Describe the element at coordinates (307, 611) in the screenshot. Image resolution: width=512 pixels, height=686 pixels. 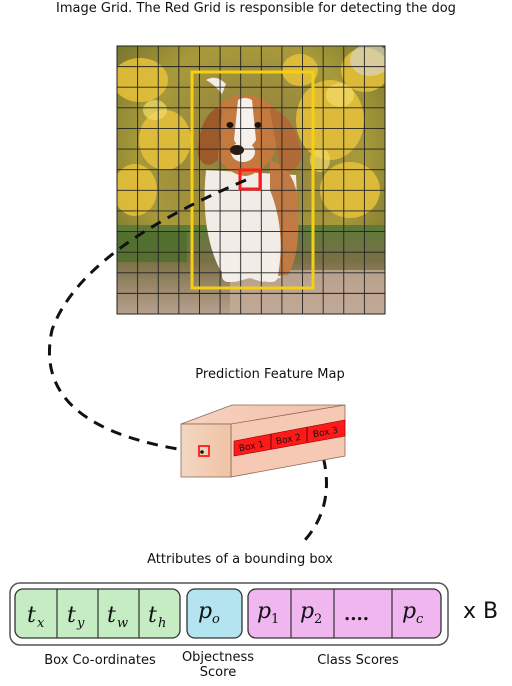
I see `p2-base: p` at that location.